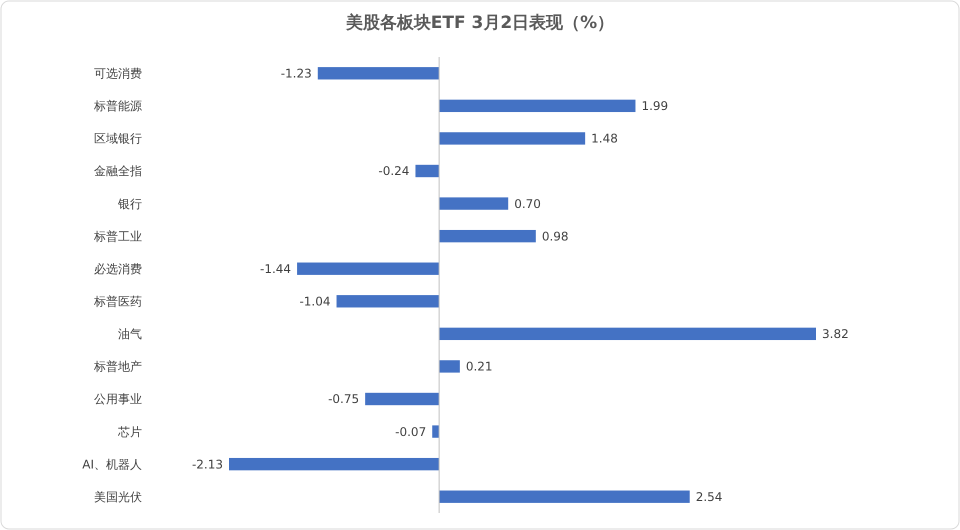  I want to click on y-tick-label: 标普工业, so click(117, 236).